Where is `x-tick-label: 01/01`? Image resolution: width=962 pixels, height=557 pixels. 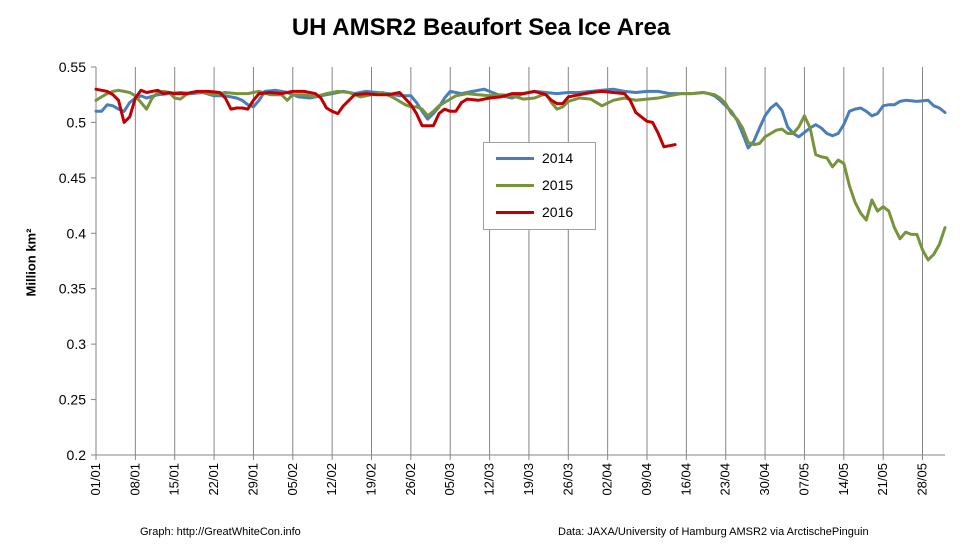 x-tick-label: 01/01 is located at coordinates (95, 479).